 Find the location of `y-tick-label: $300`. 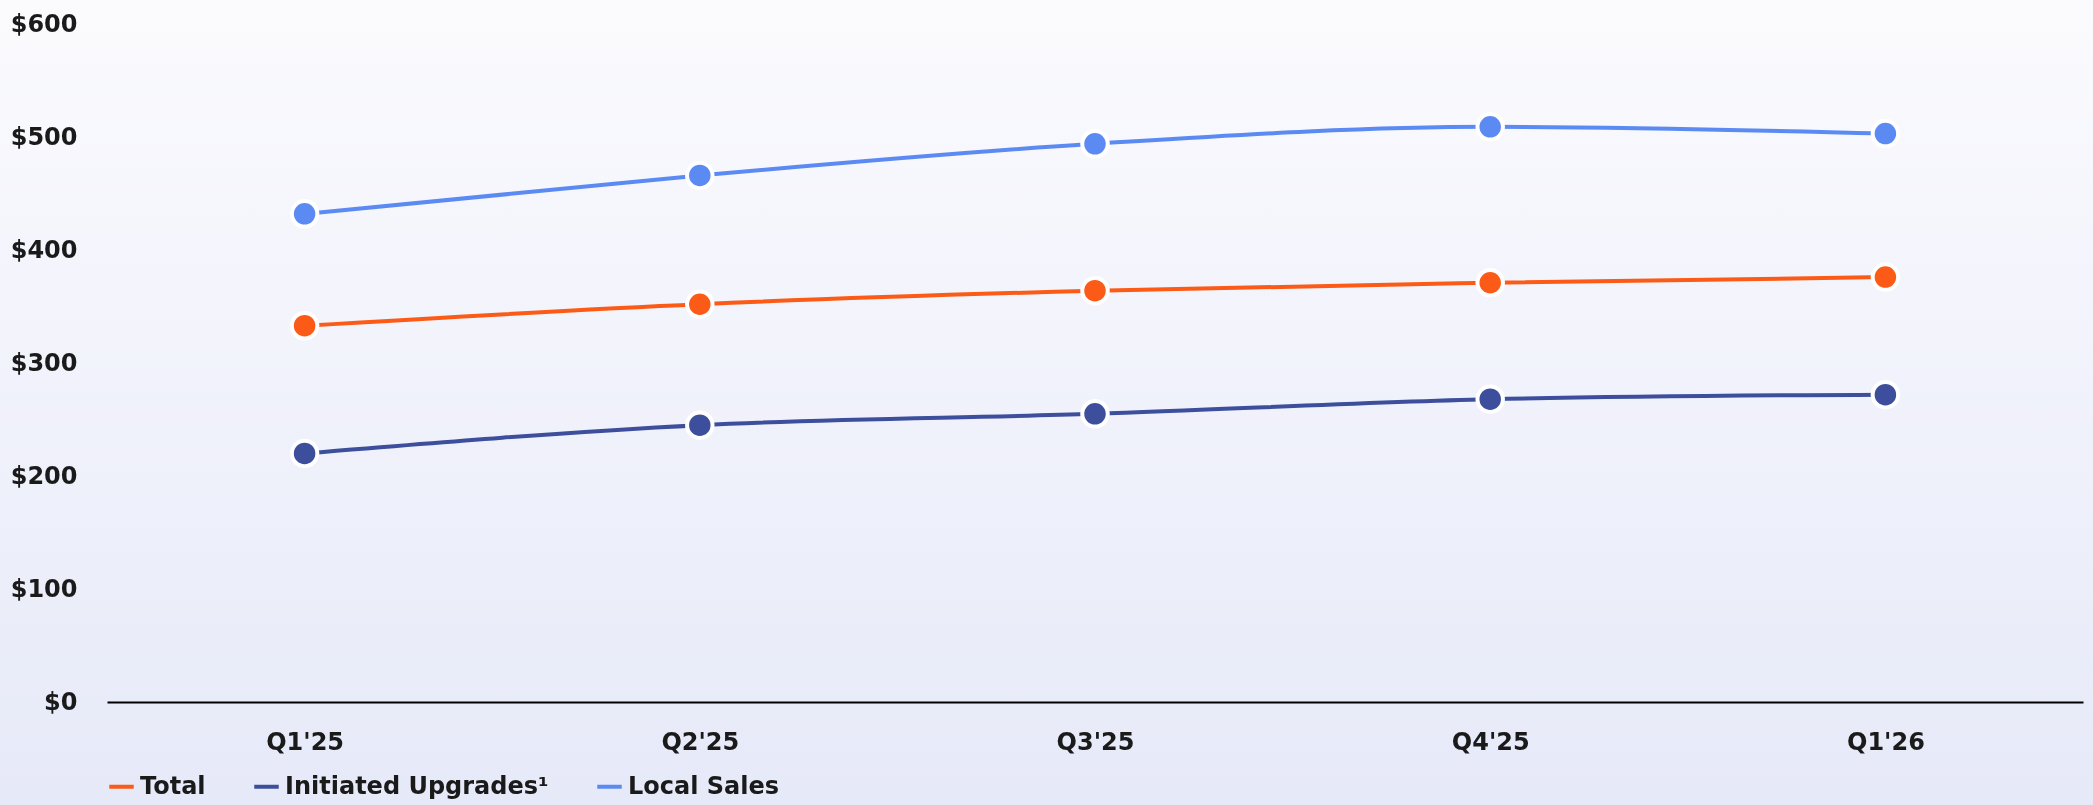

y-tick-label: $300 is located at coordinates (44, 362).